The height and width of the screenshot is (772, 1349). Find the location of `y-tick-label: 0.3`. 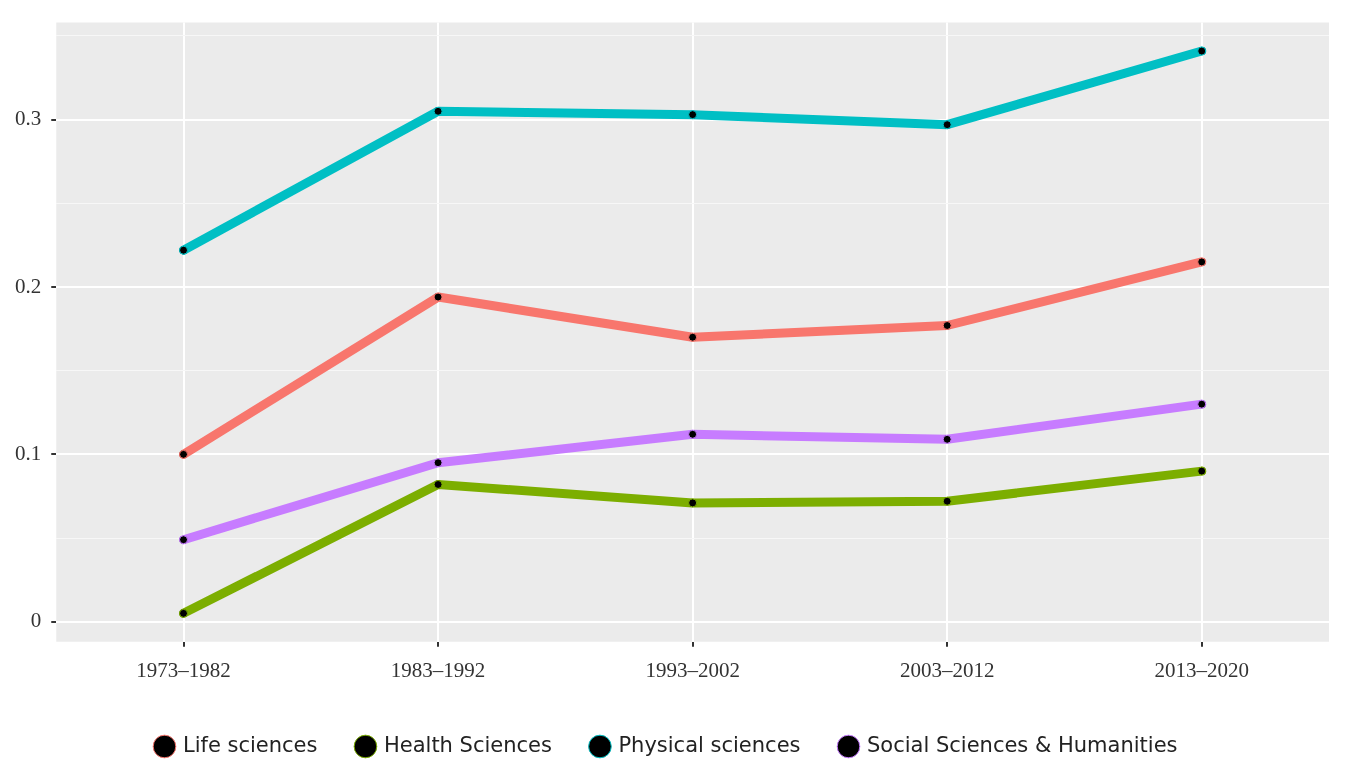

y-tick-label: 0.3 is located at coordinates (28, 118).